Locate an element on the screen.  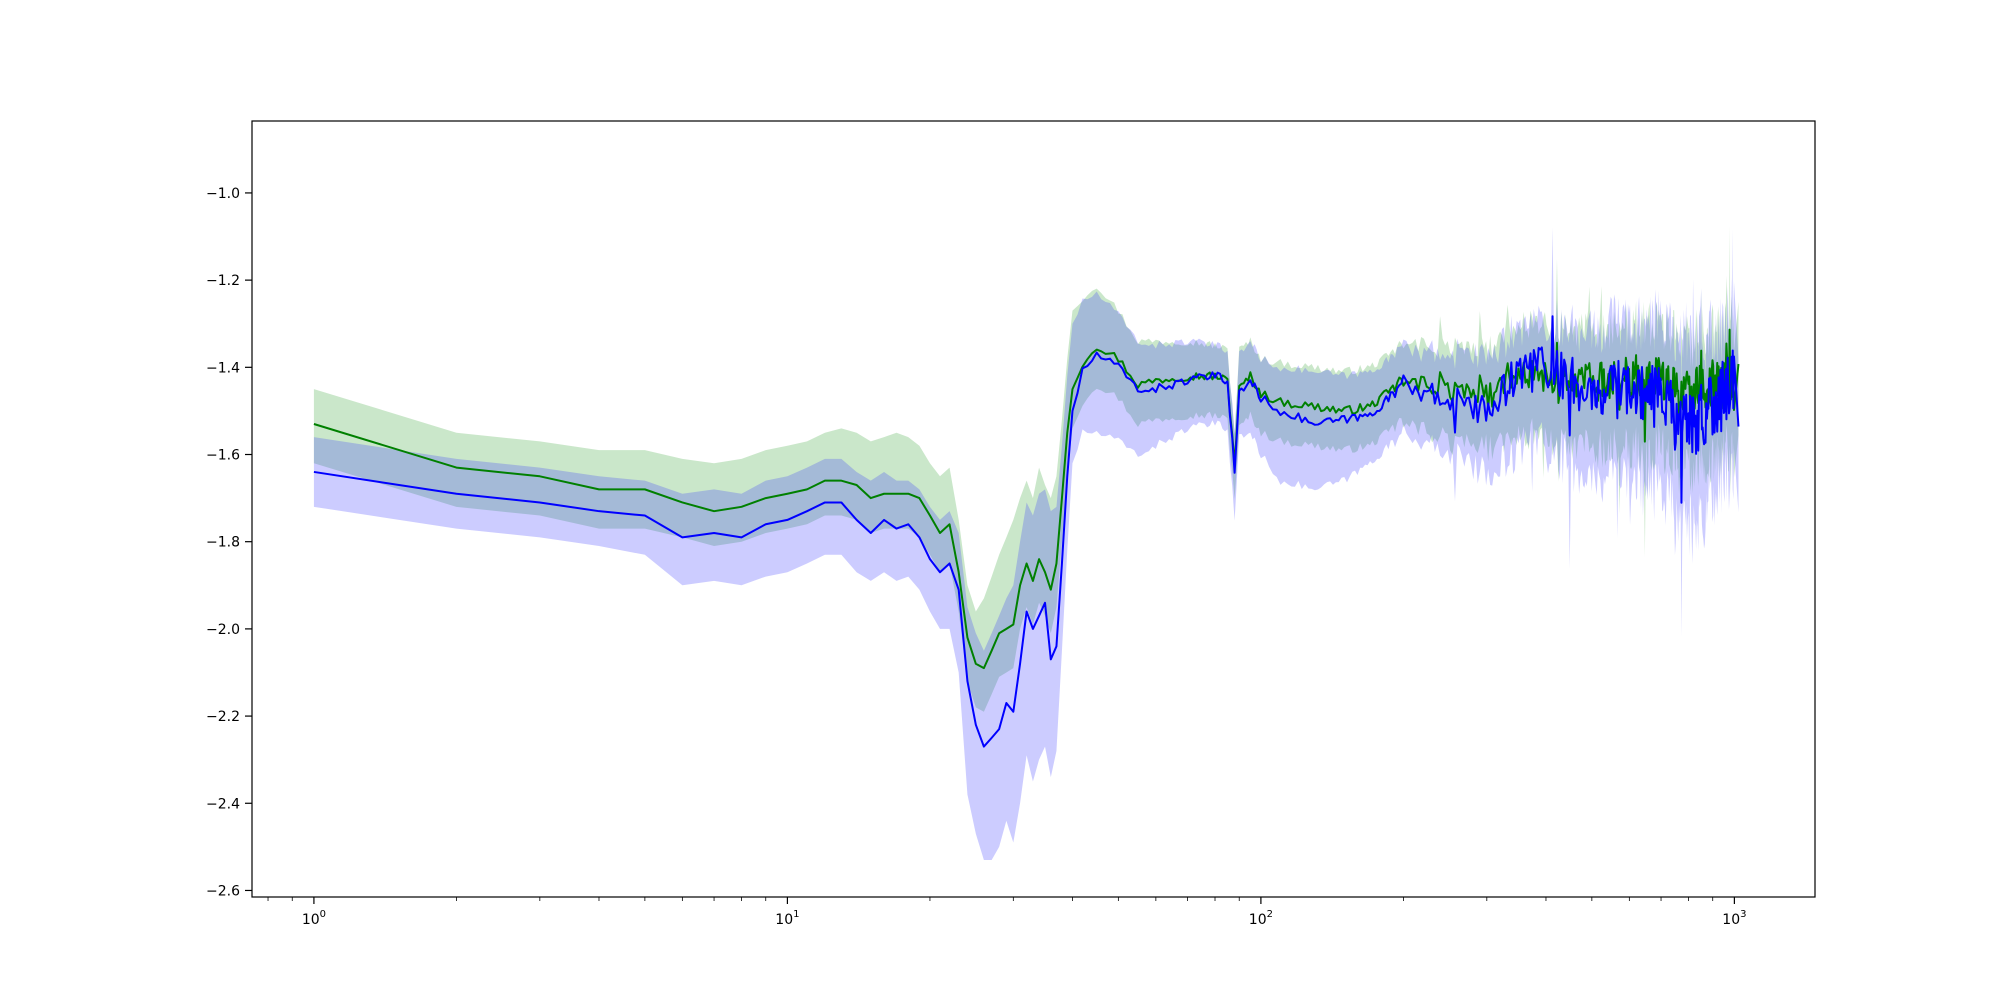
x-tick-label: 10³ is located at coordinates (1734, 918).